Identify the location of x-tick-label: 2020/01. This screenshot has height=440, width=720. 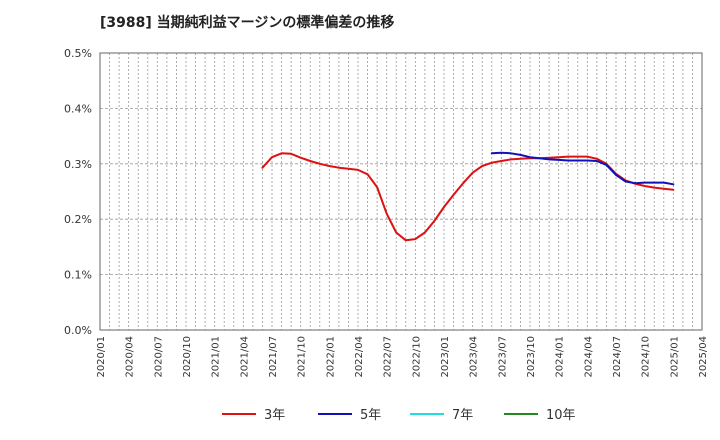
(101, 357).